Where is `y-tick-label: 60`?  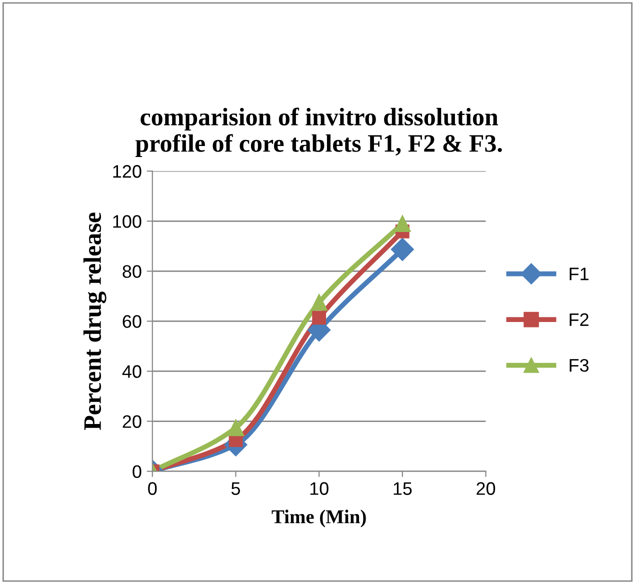 y-tick-label: 60 is located at coordinates (132, 321).